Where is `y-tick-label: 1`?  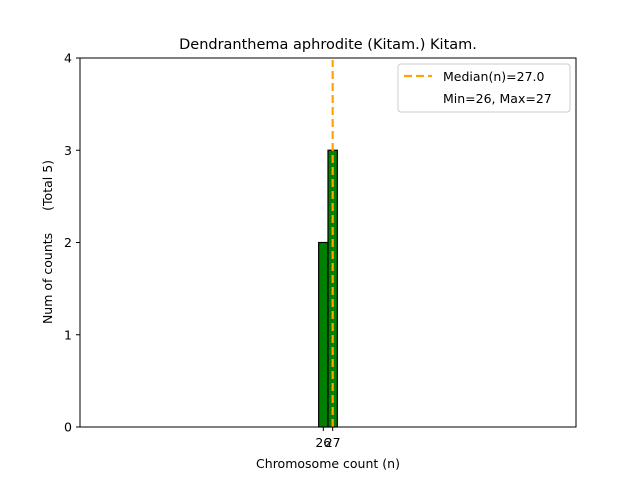
y-tick-label: 1 is located at coordinates (68, 334).